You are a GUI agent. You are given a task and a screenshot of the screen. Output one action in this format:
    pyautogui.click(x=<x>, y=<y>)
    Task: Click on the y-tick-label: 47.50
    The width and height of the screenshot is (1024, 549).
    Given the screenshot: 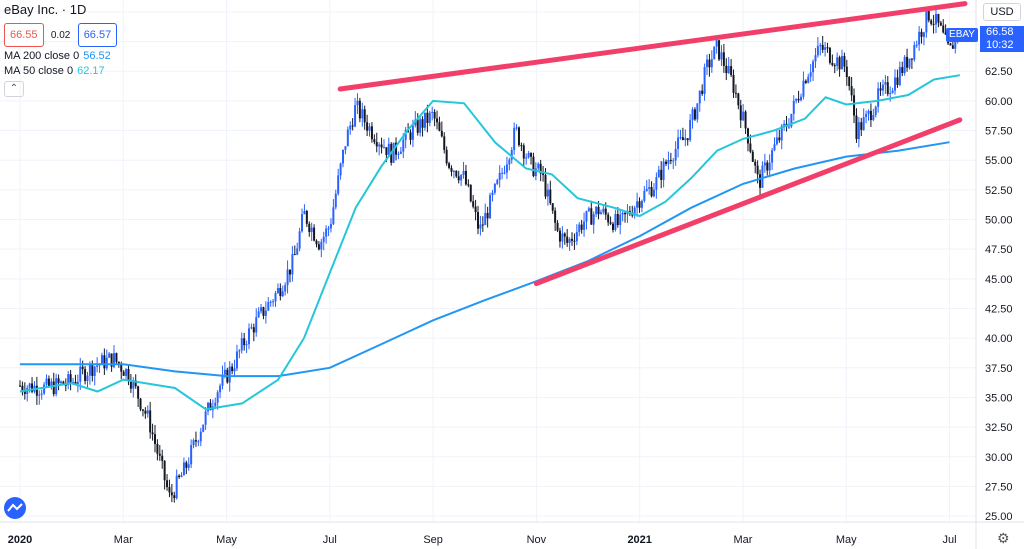 What is the action you would take?
    pyautogui.click(x=999, y=250)
    